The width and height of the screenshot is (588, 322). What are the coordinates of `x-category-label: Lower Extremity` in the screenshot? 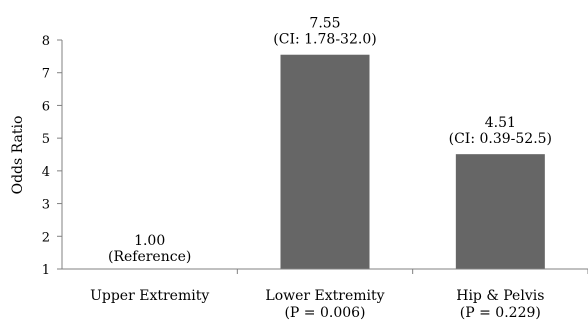 It's located at (324, 296).